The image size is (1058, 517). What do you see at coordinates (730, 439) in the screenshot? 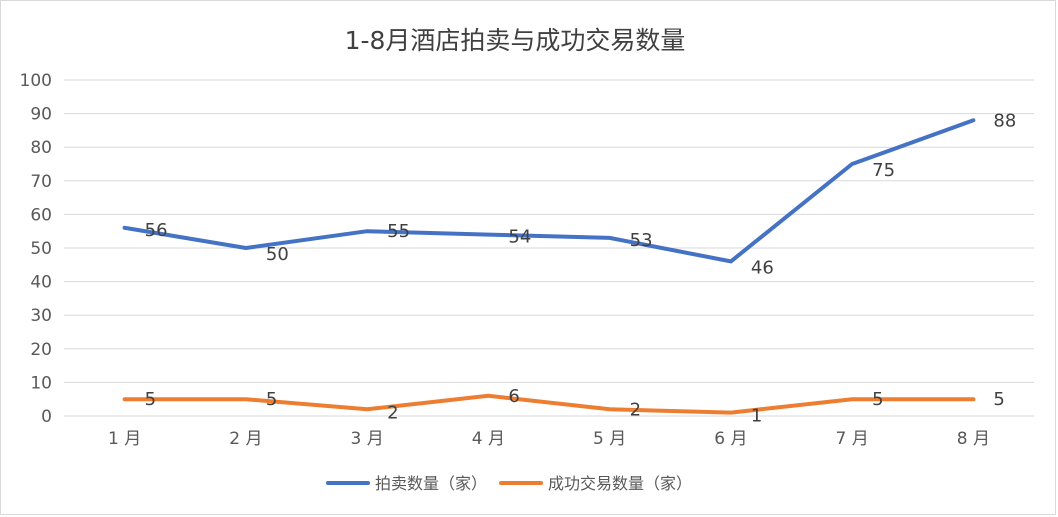
I see `x-tick-label: 6 月` at bounding box center [730, 439].